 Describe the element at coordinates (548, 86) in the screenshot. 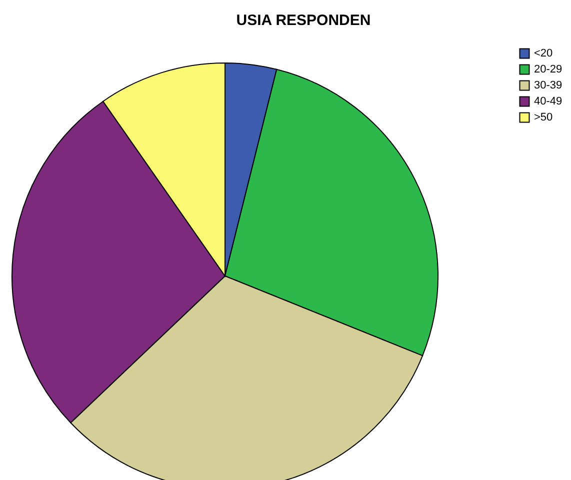

I see `legend-label: 30-39` at that location.